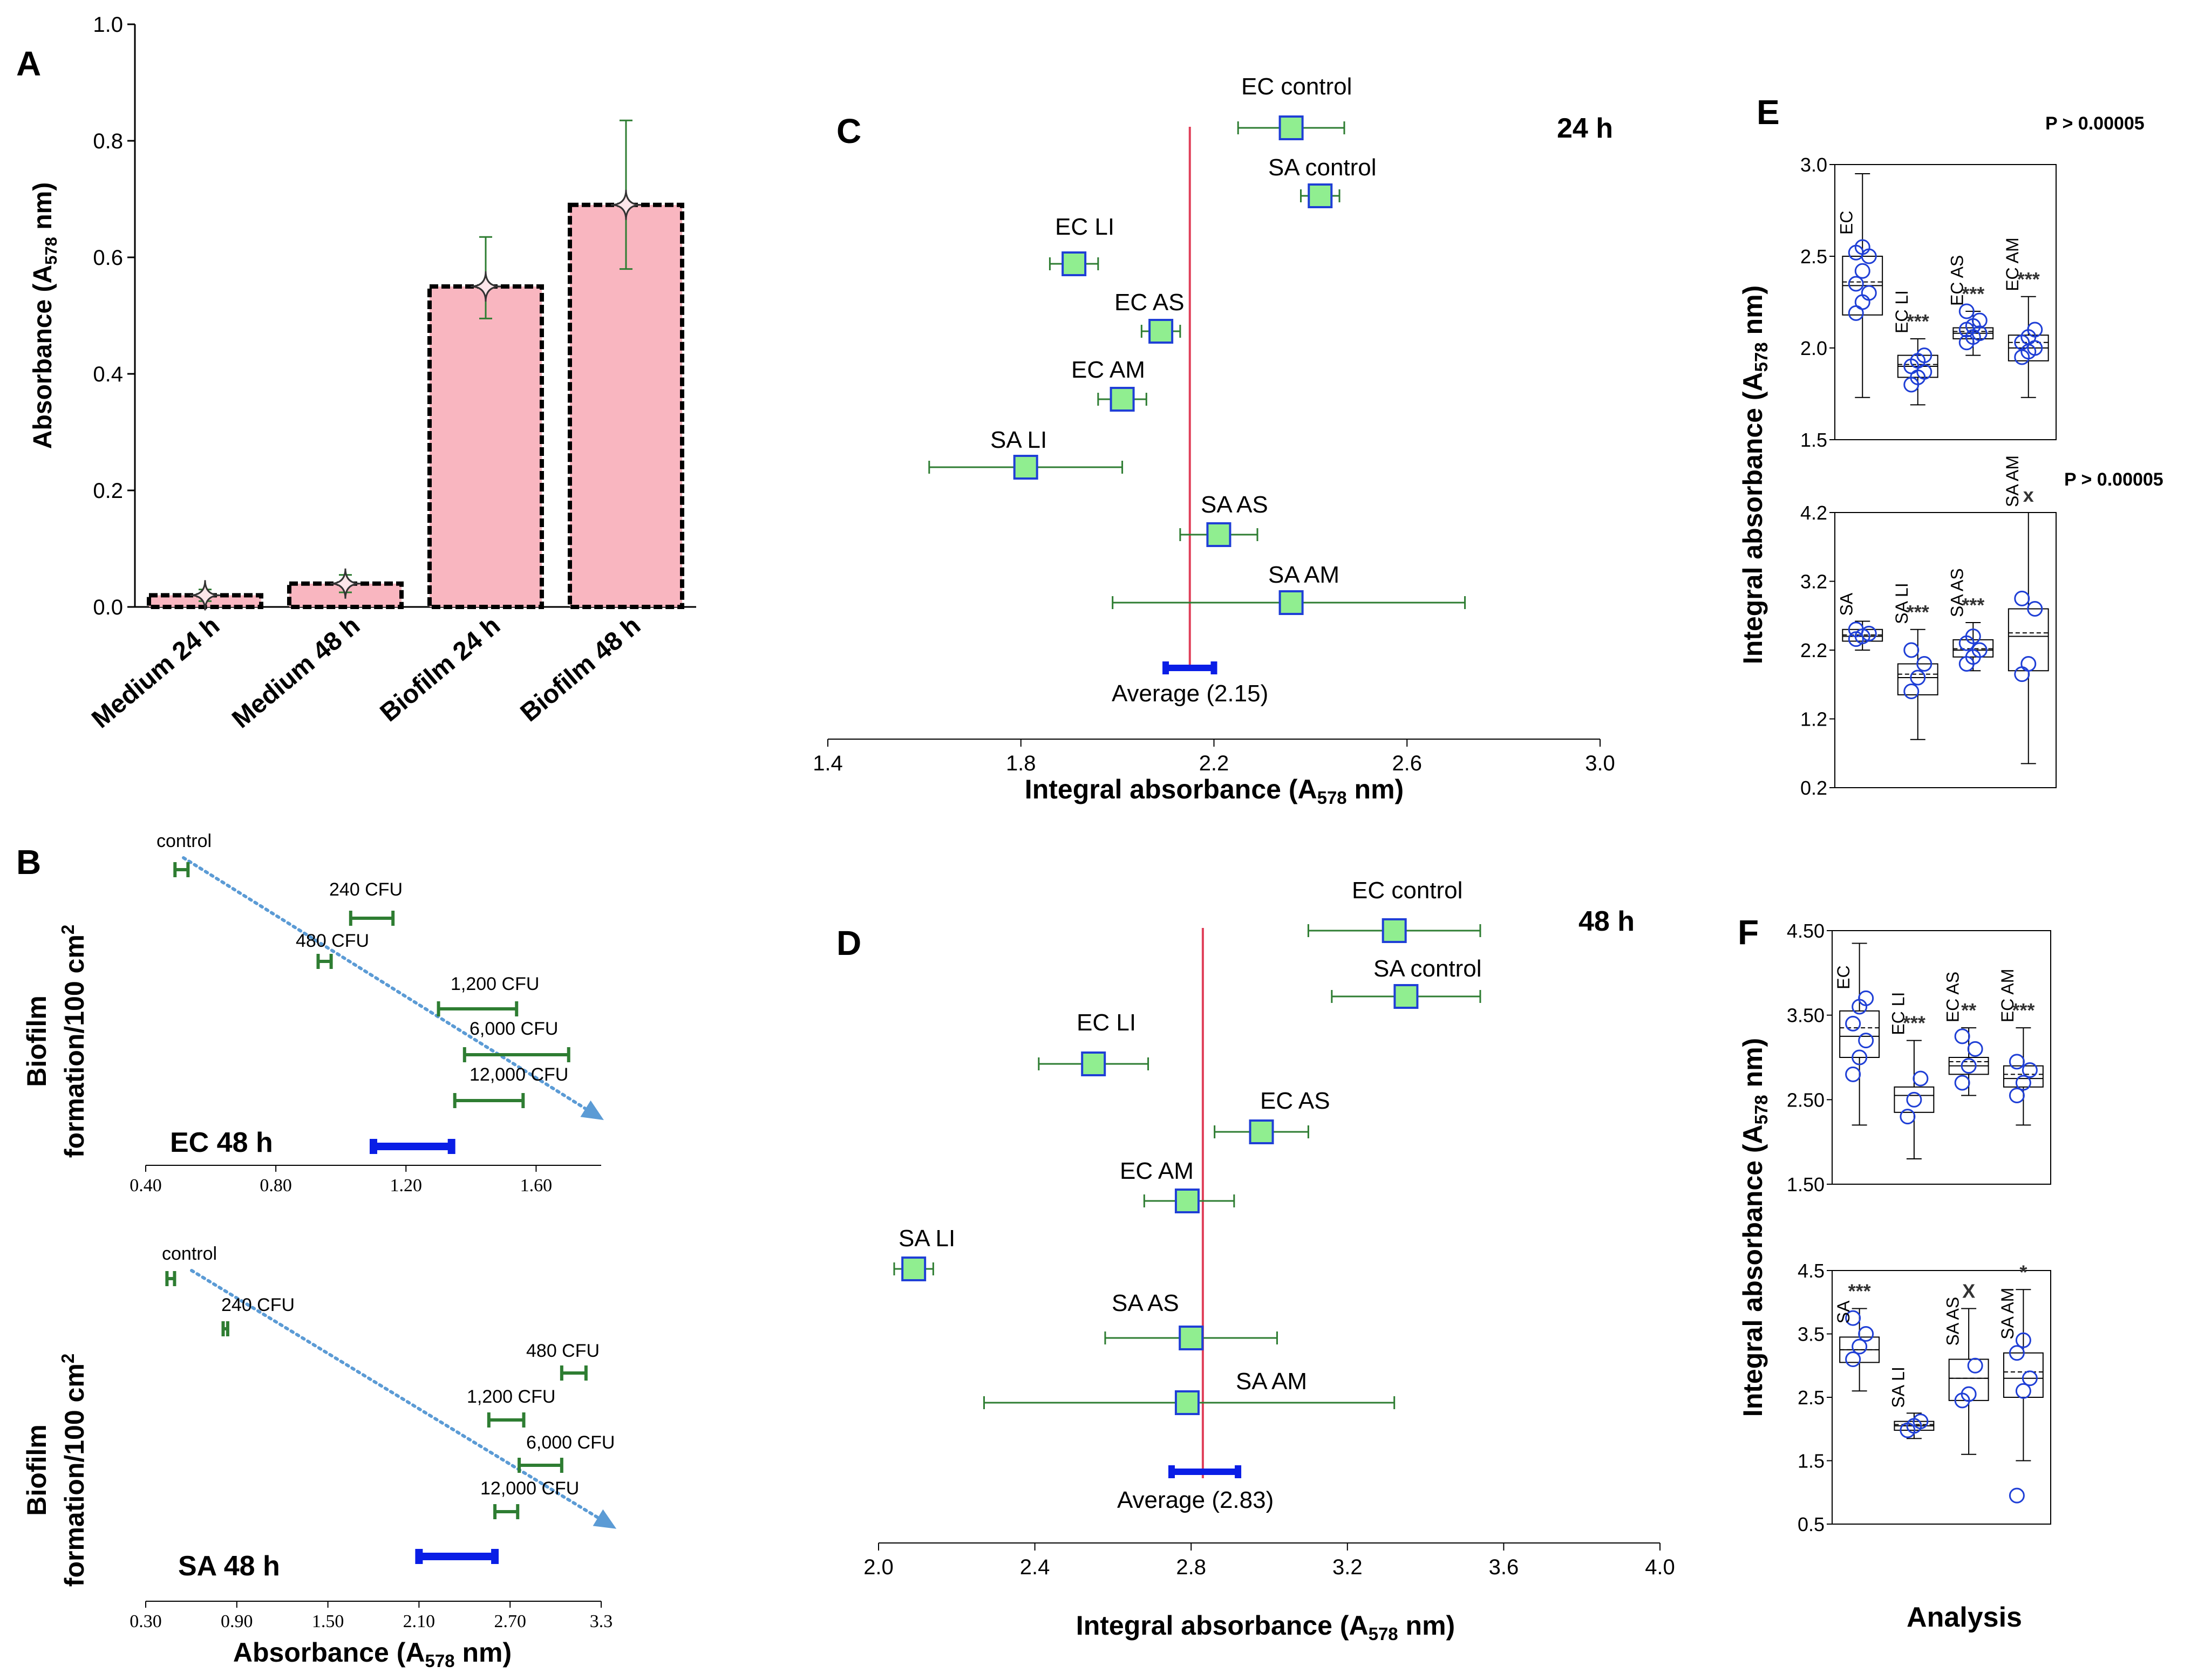 The height and width of the screenshot is (1680, 2191). I want to click on panel-b2-interval-label-3: 1,200 CFU, so click(511, 1397).